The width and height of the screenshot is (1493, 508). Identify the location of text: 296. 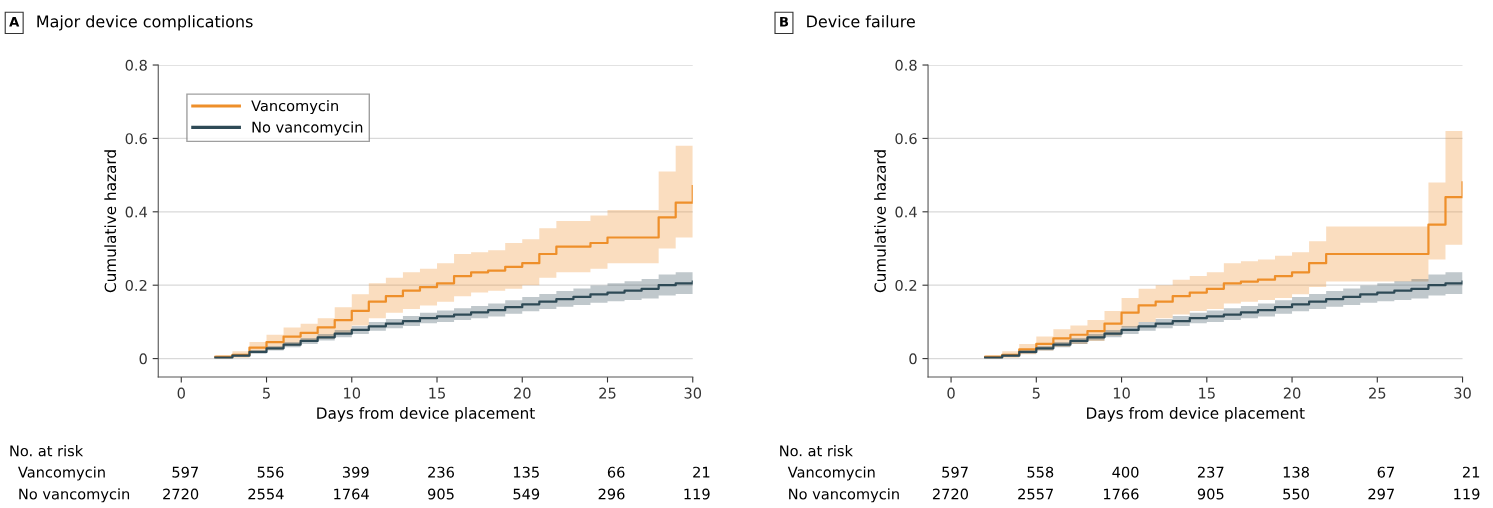
(611, 494).